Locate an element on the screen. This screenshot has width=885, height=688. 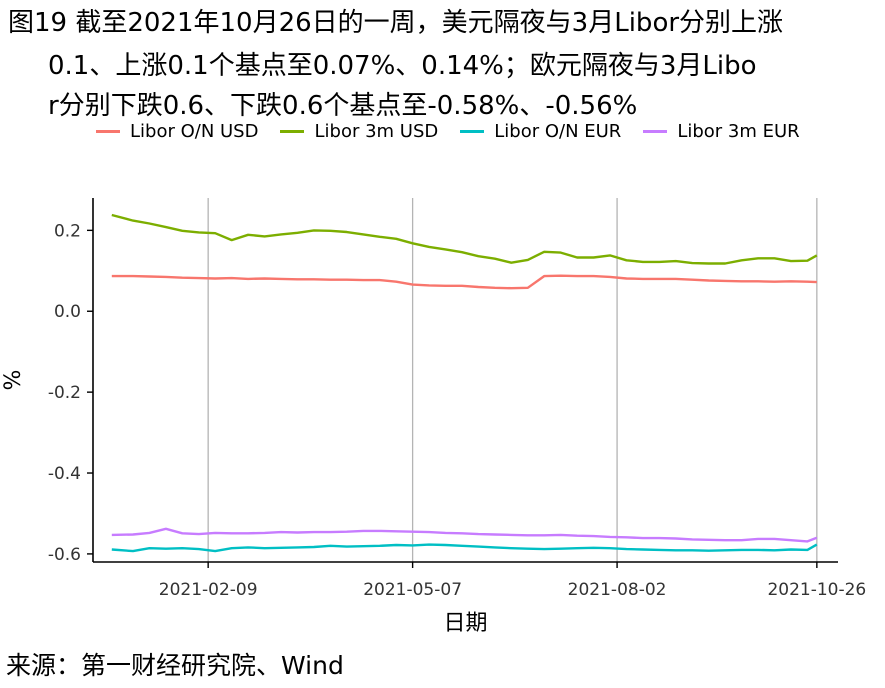
y-tick-label-0: 0.2 is located at coordinates (67, 231).